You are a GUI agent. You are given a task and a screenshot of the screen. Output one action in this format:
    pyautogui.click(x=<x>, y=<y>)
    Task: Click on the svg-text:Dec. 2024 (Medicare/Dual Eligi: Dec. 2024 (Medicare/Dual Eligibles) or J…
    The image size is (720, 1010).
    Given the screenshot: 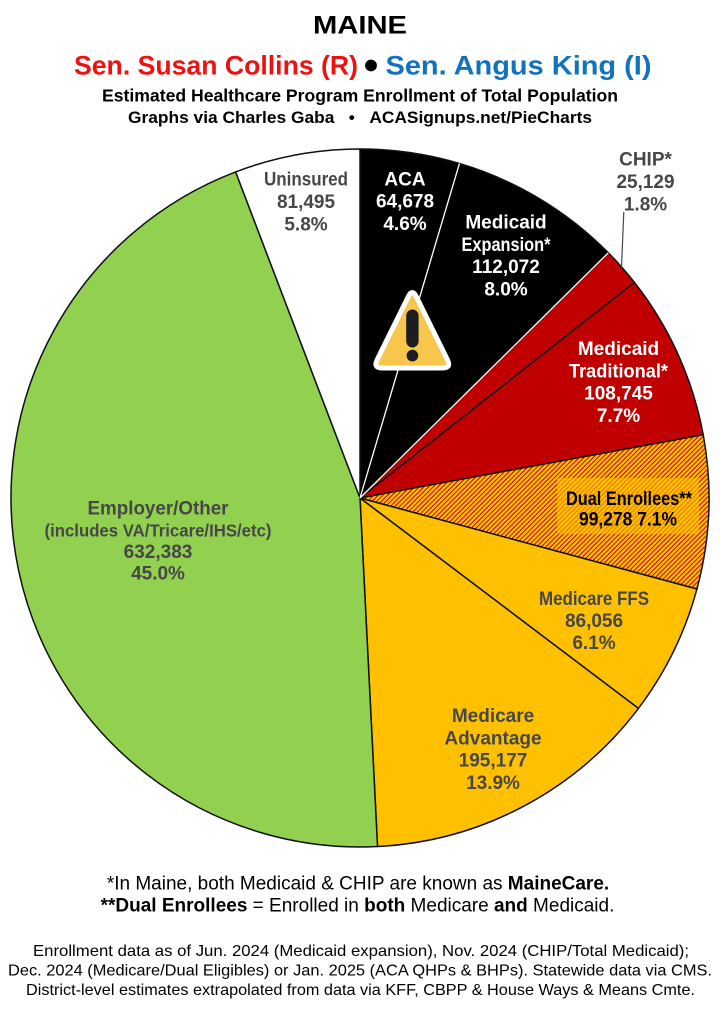 What is the action you would take?
    pyautogui.click(x=360, y=971)
    